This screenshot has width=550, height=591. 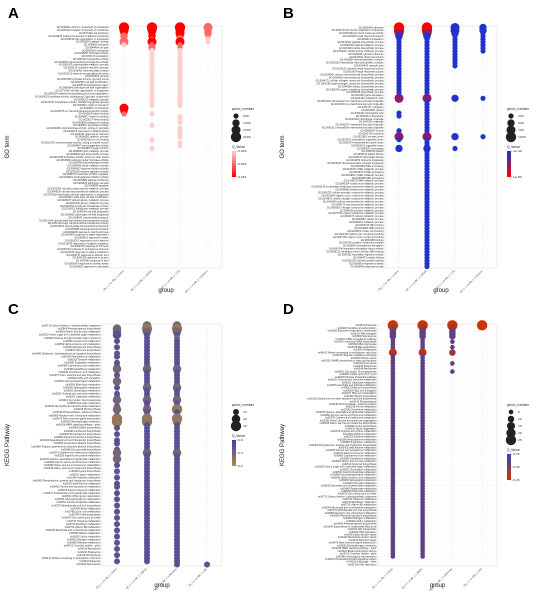 What do you see at coordinates (365, 350) in the screenshot?
I see `term-label: ko03050 Proteasome` at bounding box center [365, 350].